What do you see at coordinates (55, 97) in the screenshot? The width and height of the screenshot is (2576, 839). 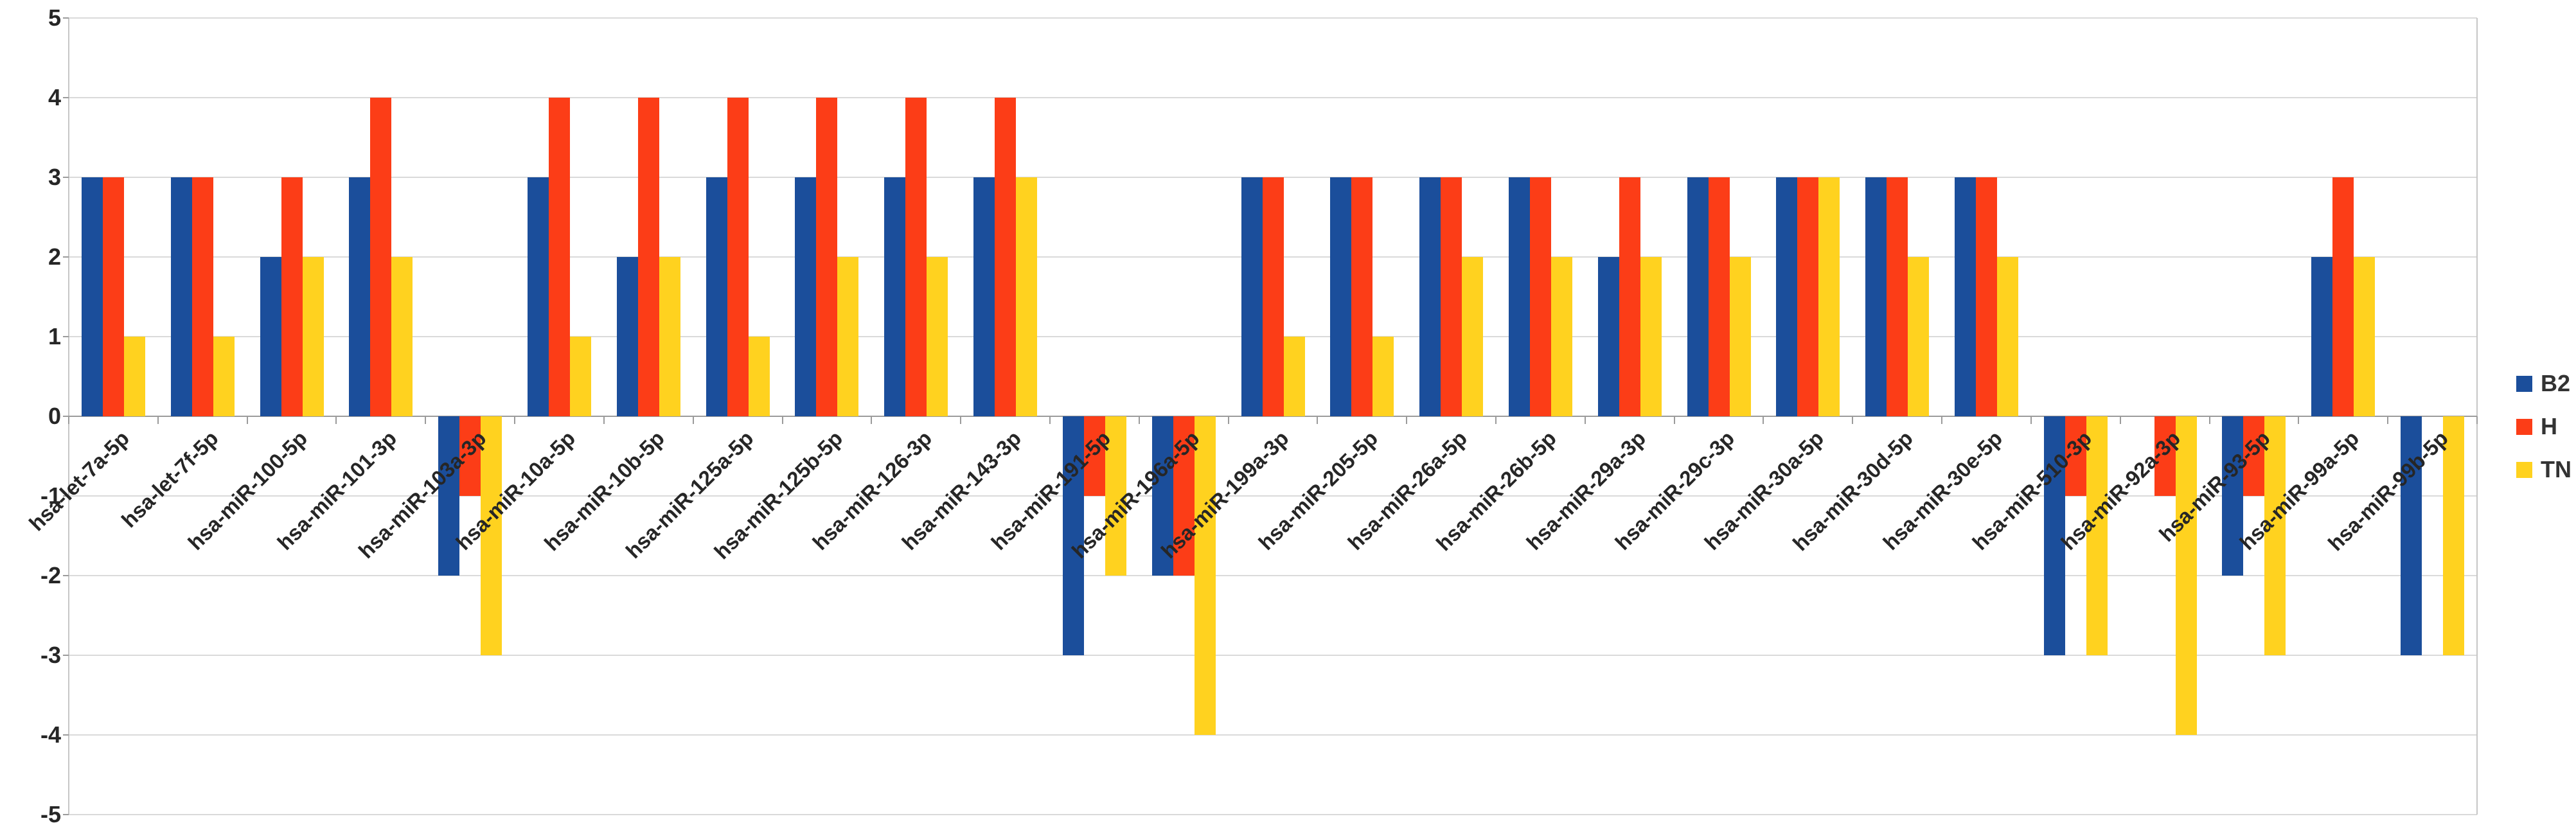 I see `y-tick-label: 4` at bounding box center [55, 97].